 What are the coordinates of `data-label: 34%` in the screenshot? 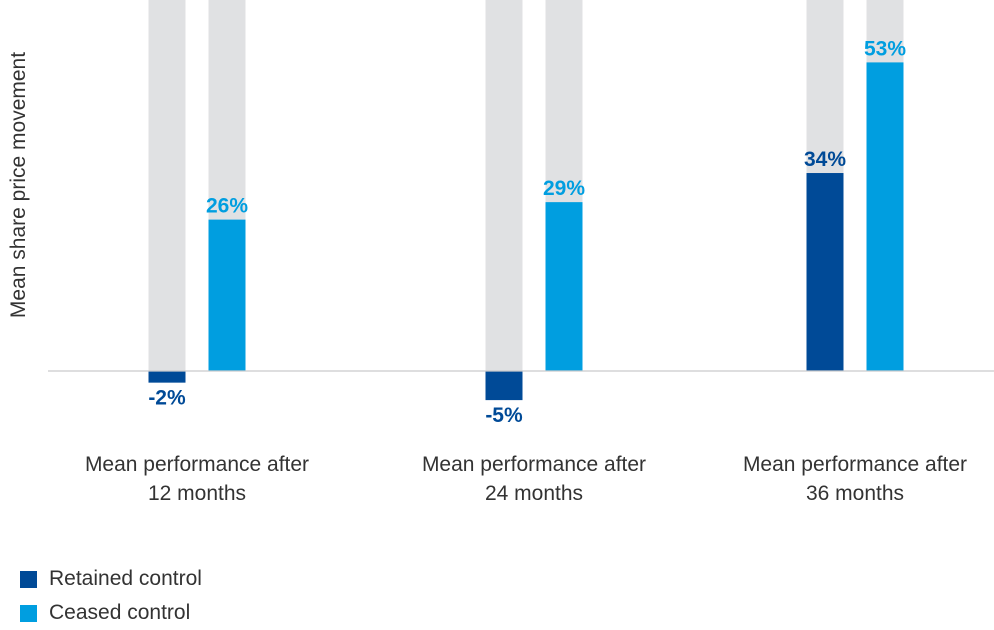 It's located at (825, 159).